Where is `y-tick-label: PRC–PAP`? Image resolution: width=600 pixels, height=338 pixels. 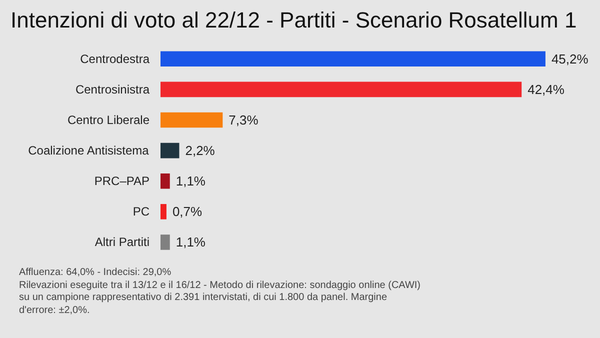 y-tick-label: PRC–PAP is located at coordinates (122, 181).